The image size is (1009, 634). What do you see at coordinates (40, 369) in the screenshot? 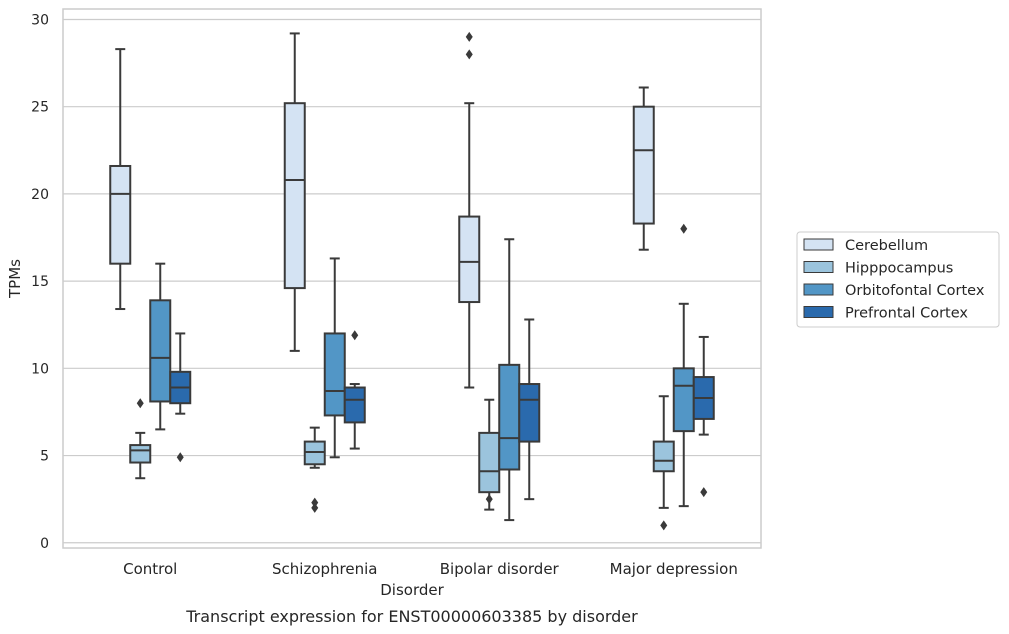
I see `y-tick-label: 10` at bounding box center [40, 369].